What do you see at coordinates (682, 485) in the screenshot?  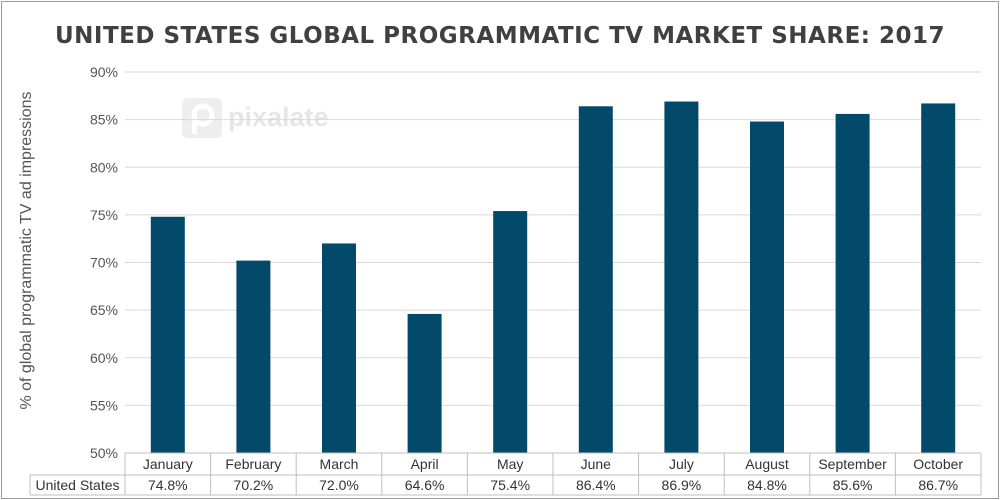 I see `data-value-label: 86.9%` at bounding box center [682, 485].